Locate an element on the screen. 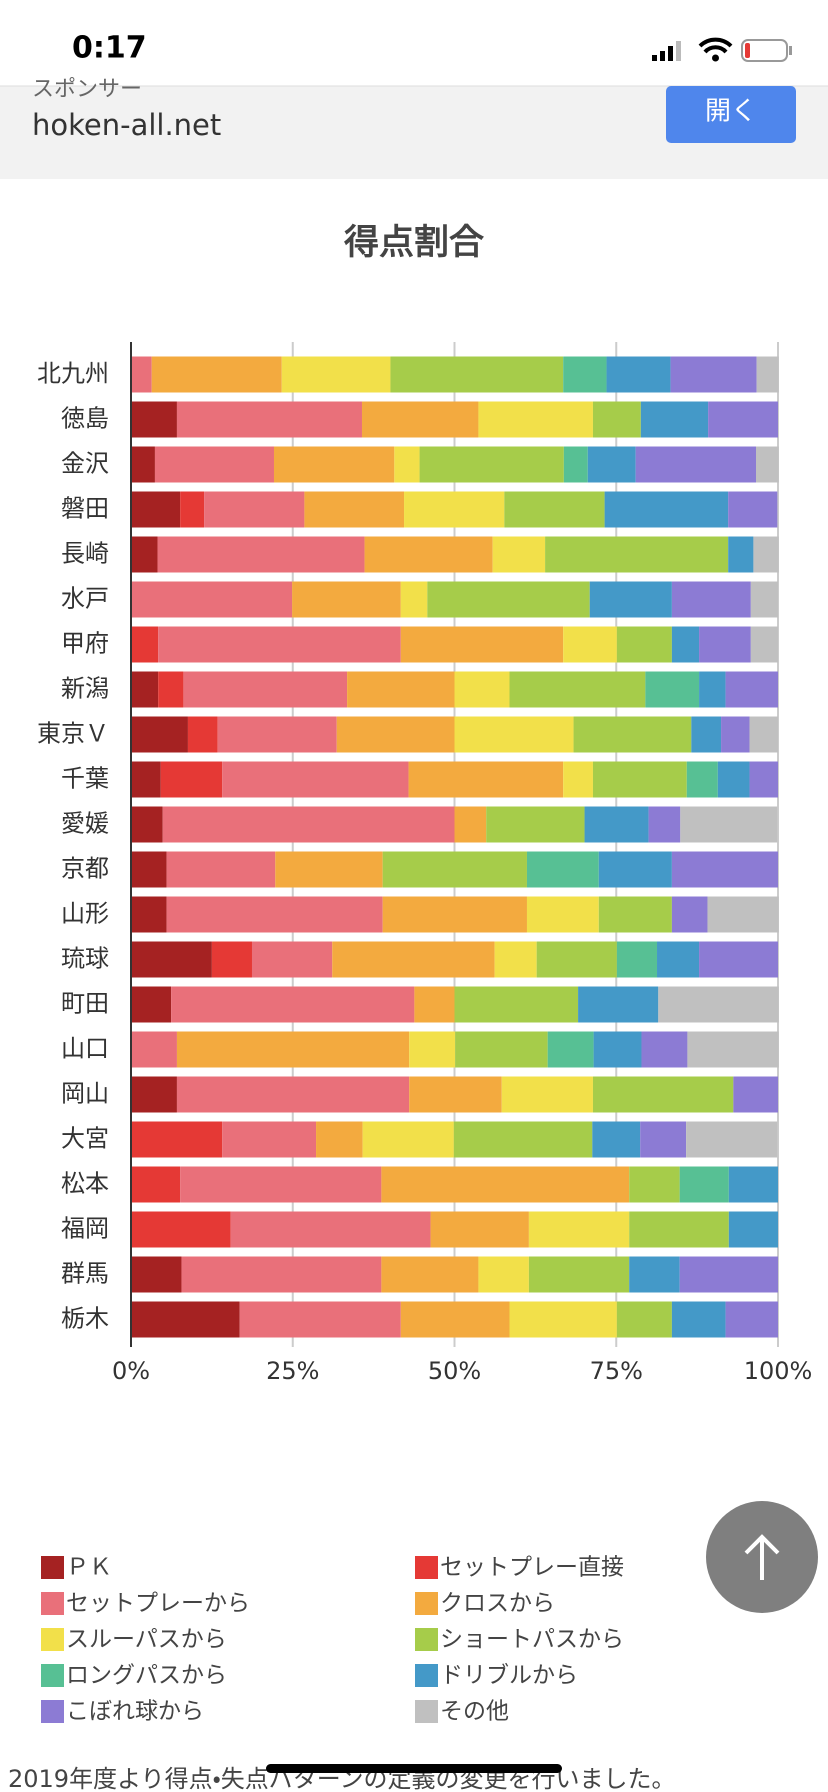 The width and height of the screenshot is (828, 1792). ad-button-label: 開く is located at coordinates (731, 112).